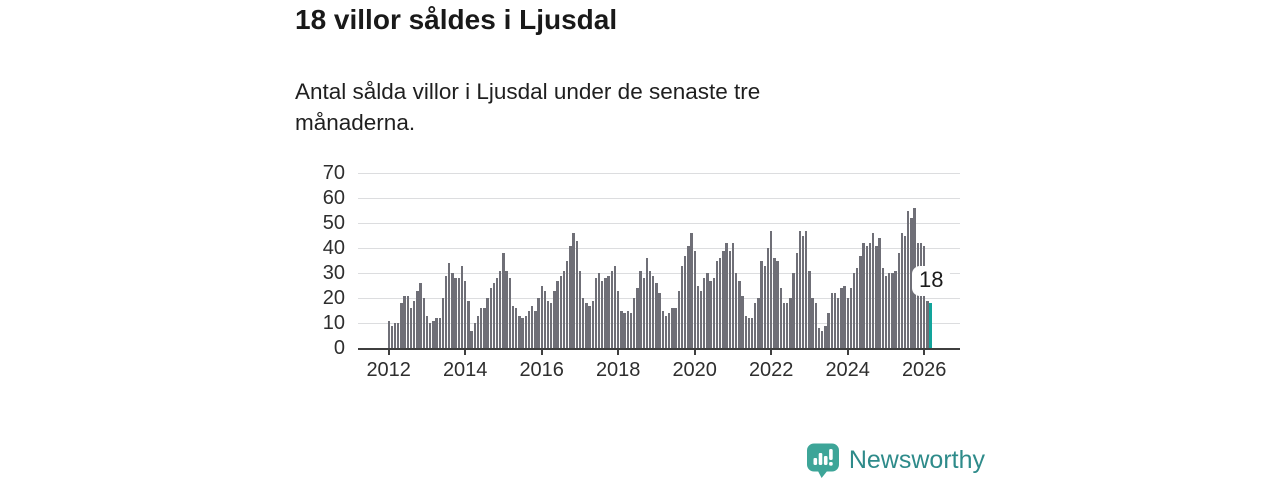 Image resolution: width=1280 pixels, height=480 pixels. I want to click on x-axis-label: 2016, so click(541, 370).